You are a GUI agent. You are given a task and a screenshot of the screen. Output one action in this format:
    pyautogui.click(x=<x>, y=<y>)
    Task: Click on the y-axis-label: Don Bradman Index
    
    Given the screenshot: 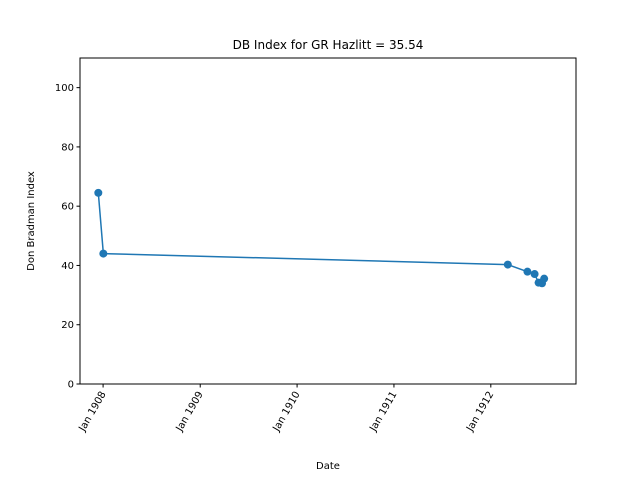 What is the action you would take?
    pyautogui.click(x=31, y=221)
    